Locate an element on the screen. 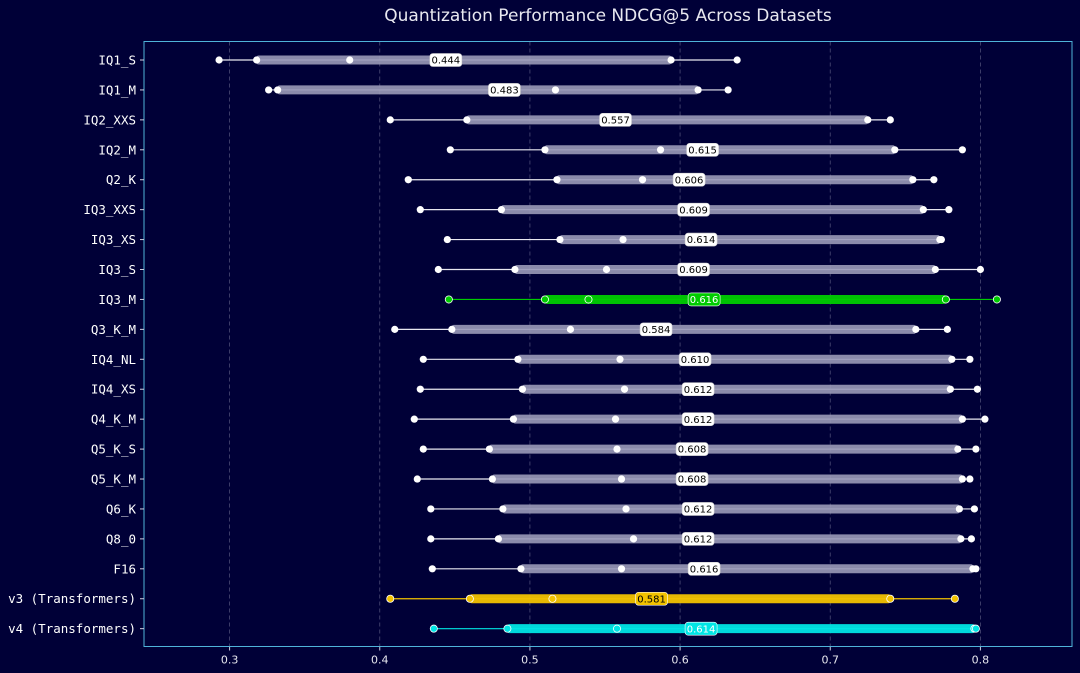 Image resolution: width=1080 pixels, height=673 pixels. y-tick-label: IQ3_S is located at coordinates (117, 269).